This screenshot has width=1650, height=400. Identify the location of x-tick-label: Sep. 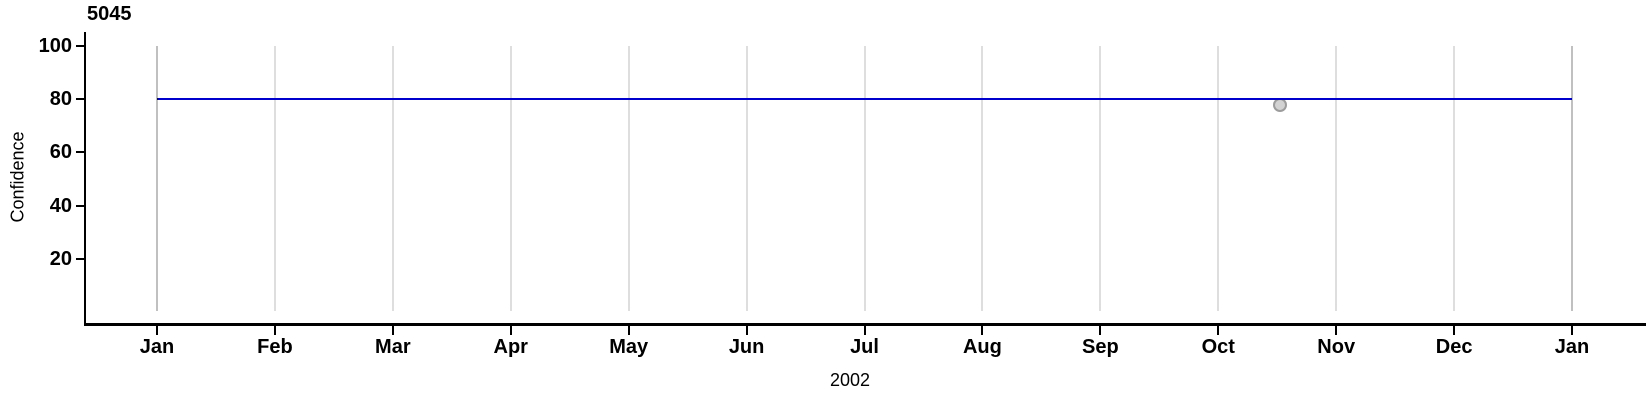
(1100, 347).